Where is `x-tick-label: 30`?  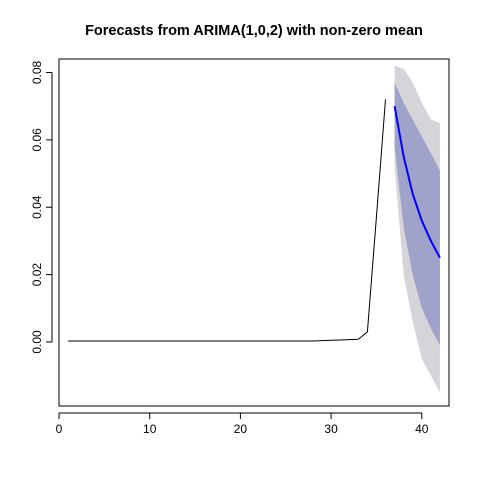 x-tick-label: 30 is located at coordinates (331, 429).